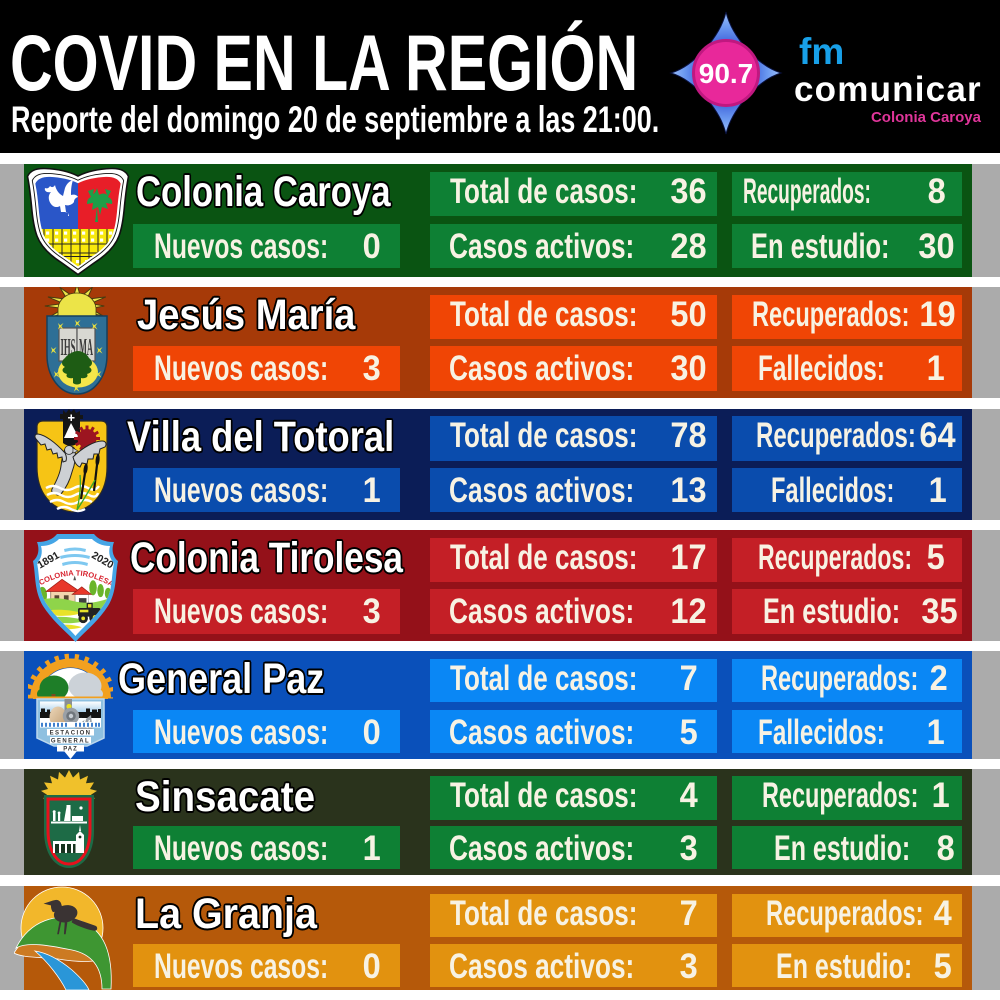 The image size is (1000, 1000). Describe the element at coordinates (926, 117) in the screenshot. I see `svg-text: Colonia Caroya` at that location.